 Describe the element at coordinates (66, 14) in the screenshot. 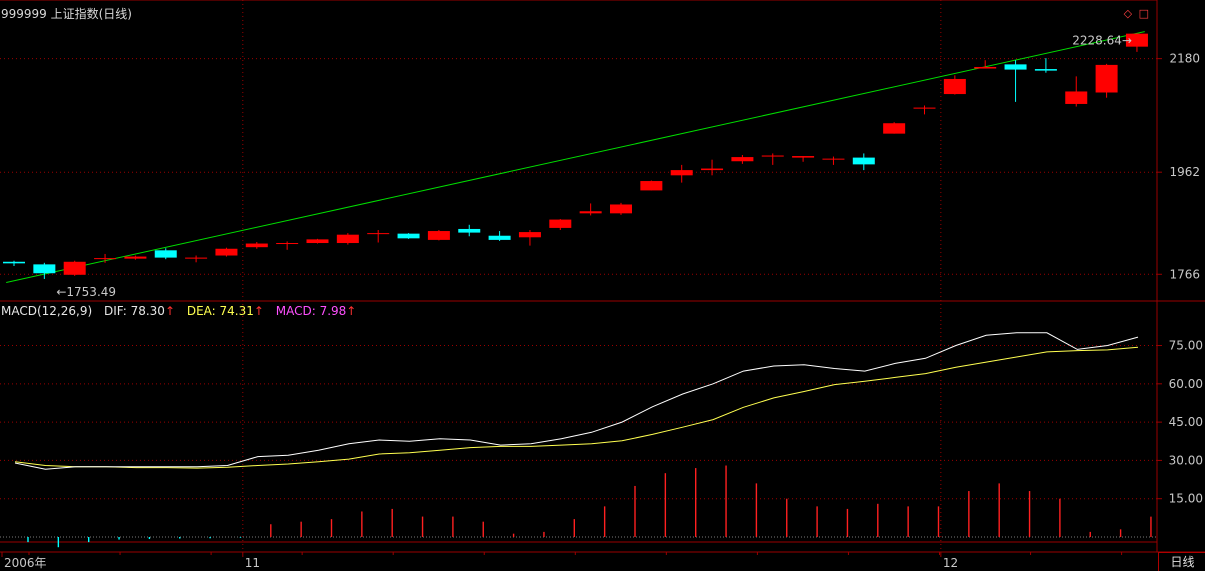

I see `chart-title: 999999 上证指数(日线)` at that location.